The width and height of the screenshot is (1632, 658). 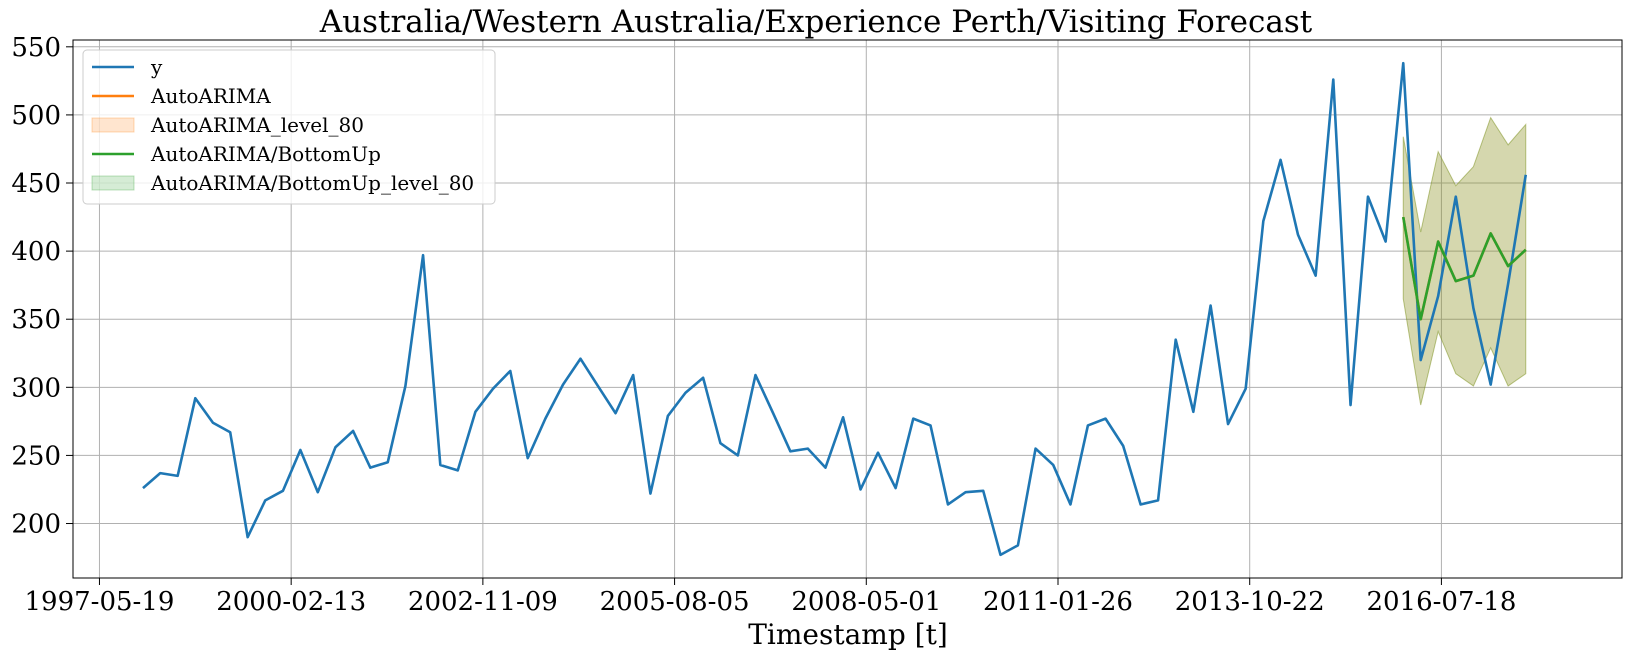 I want to click on x-tick-label: 2002-11-09, so click(x=483, y=602).